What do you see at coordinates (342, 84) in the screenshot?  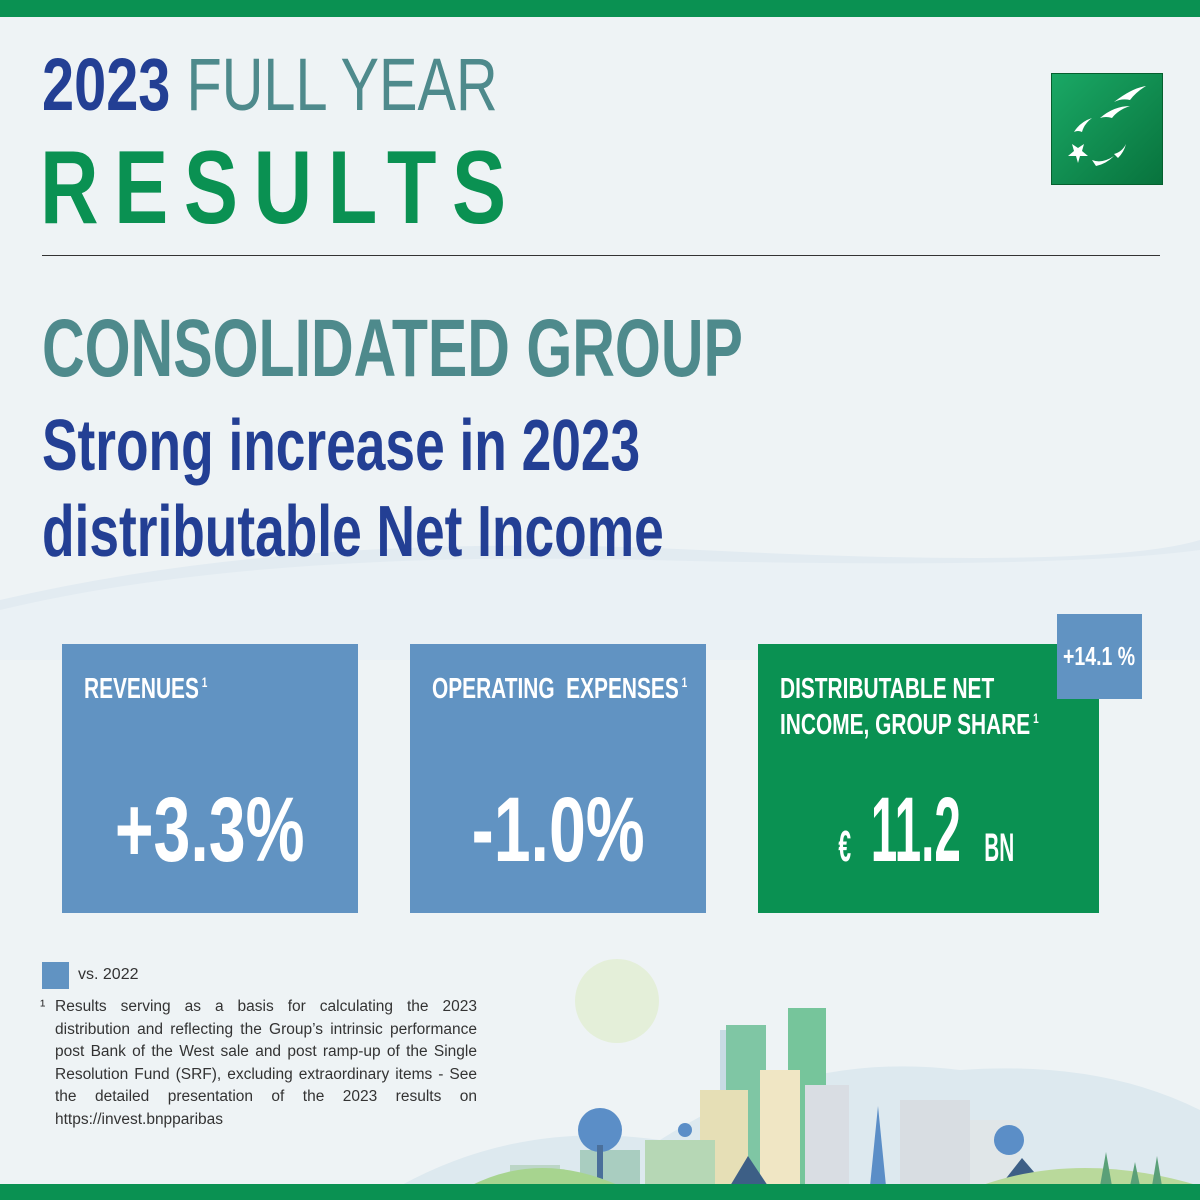 I see `title-full-year: FULL YEAR` at bounding box center [342, 84].